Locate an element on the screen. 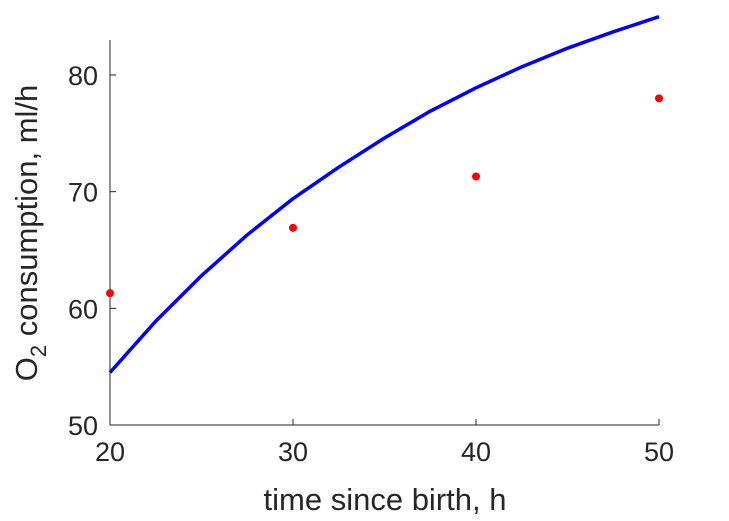 The image size is (729, 521). x-axis-title: time since birth, h is located at coordinates (385, 499).